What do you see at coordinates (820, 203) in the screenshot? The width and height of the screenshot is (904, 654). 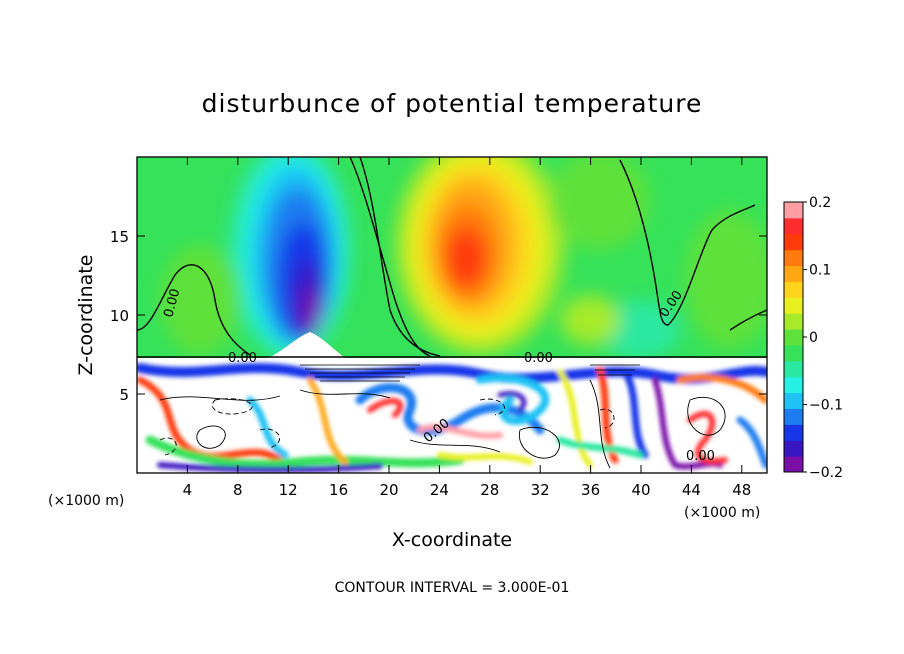 I see `colorbar-tick-label: 0.2` at bounding box center [820, 203].